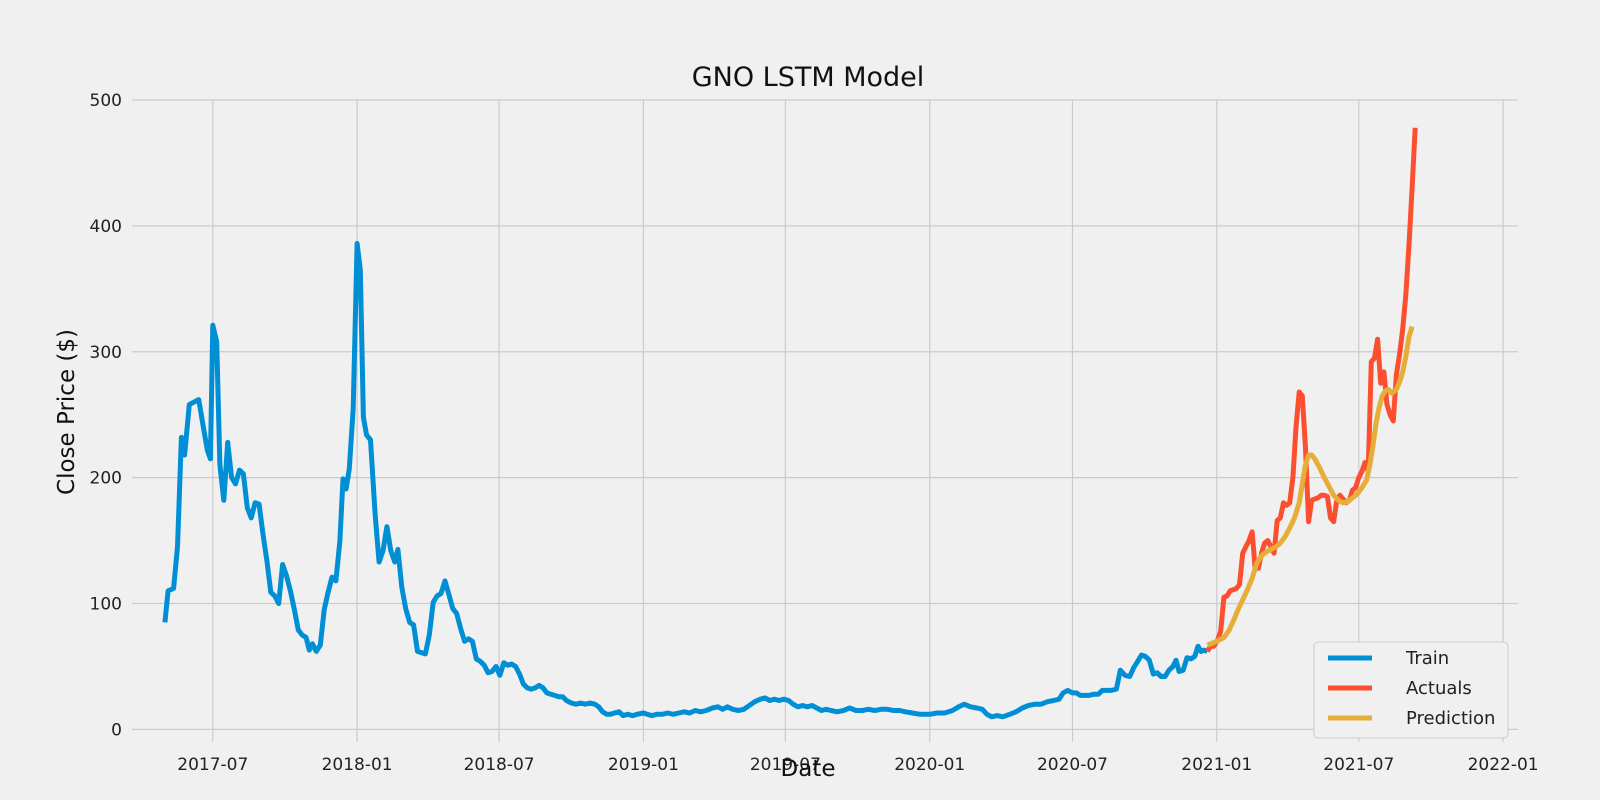 Image resolution: width=1600 pixels, height=800 pixels. What do you see at coordinates (499, 765) in the screenshot?
I see `x-tick-label: 2018-07` at bounding box center [499, 765].